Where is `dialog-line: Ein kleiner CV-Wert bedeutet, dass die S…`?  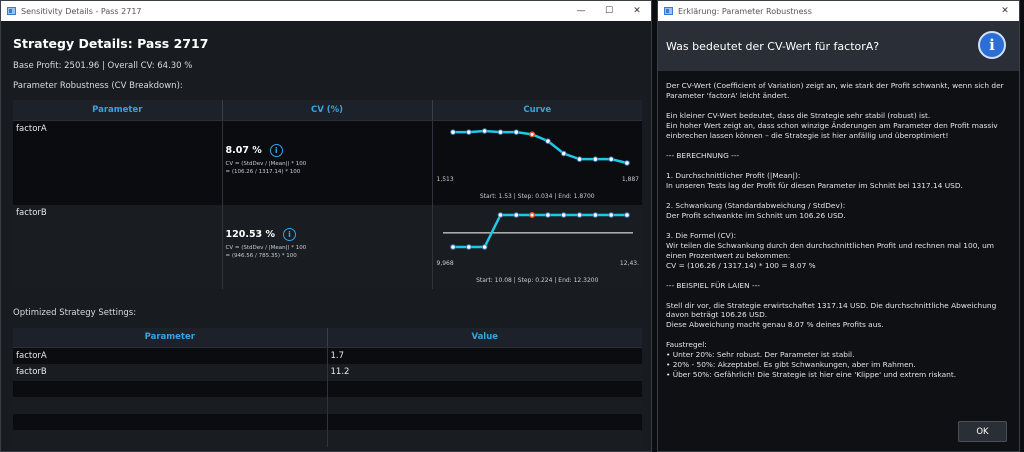
dialog-line: Ein kleiner CV-Wert bedeutet, dass die S… is located at coordinates (798, 115).